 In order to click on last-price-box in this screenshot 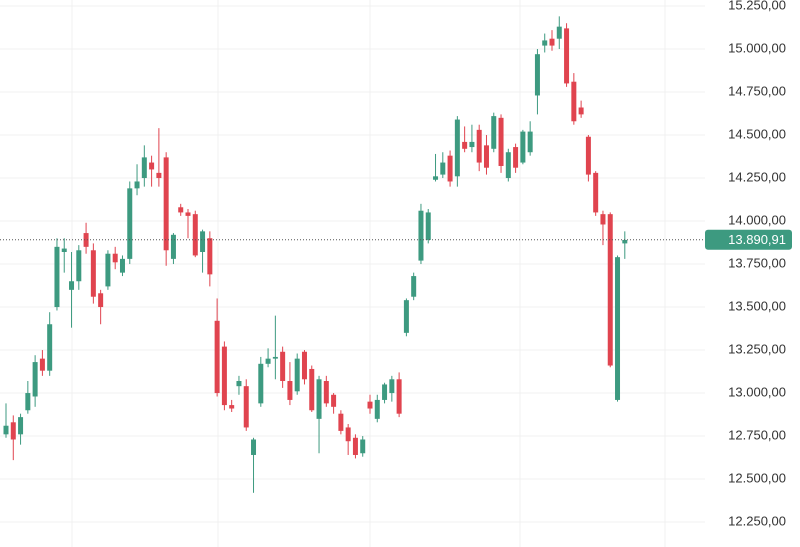, I will do `click(748, 239)`.